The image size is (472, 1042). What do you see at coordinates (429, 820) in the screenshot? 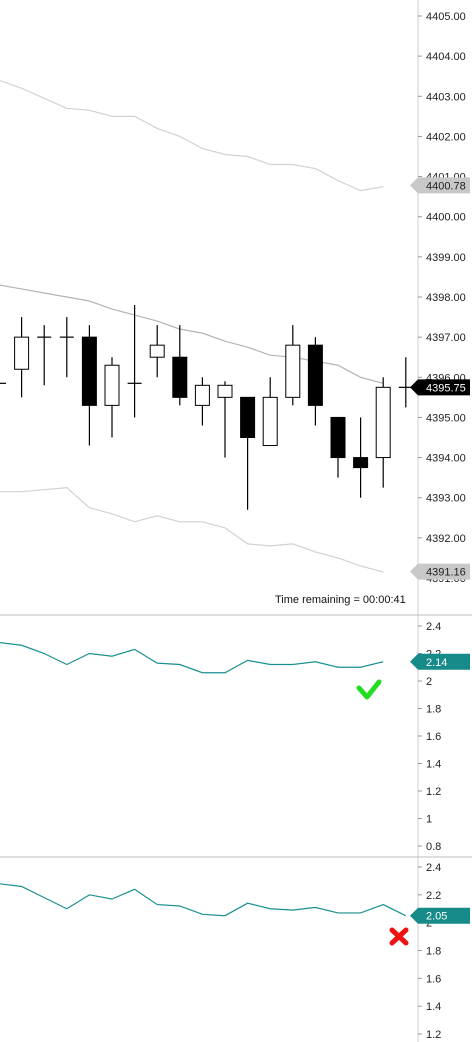
I see `y-tick-label: 1` at bounding box center [429, 820].